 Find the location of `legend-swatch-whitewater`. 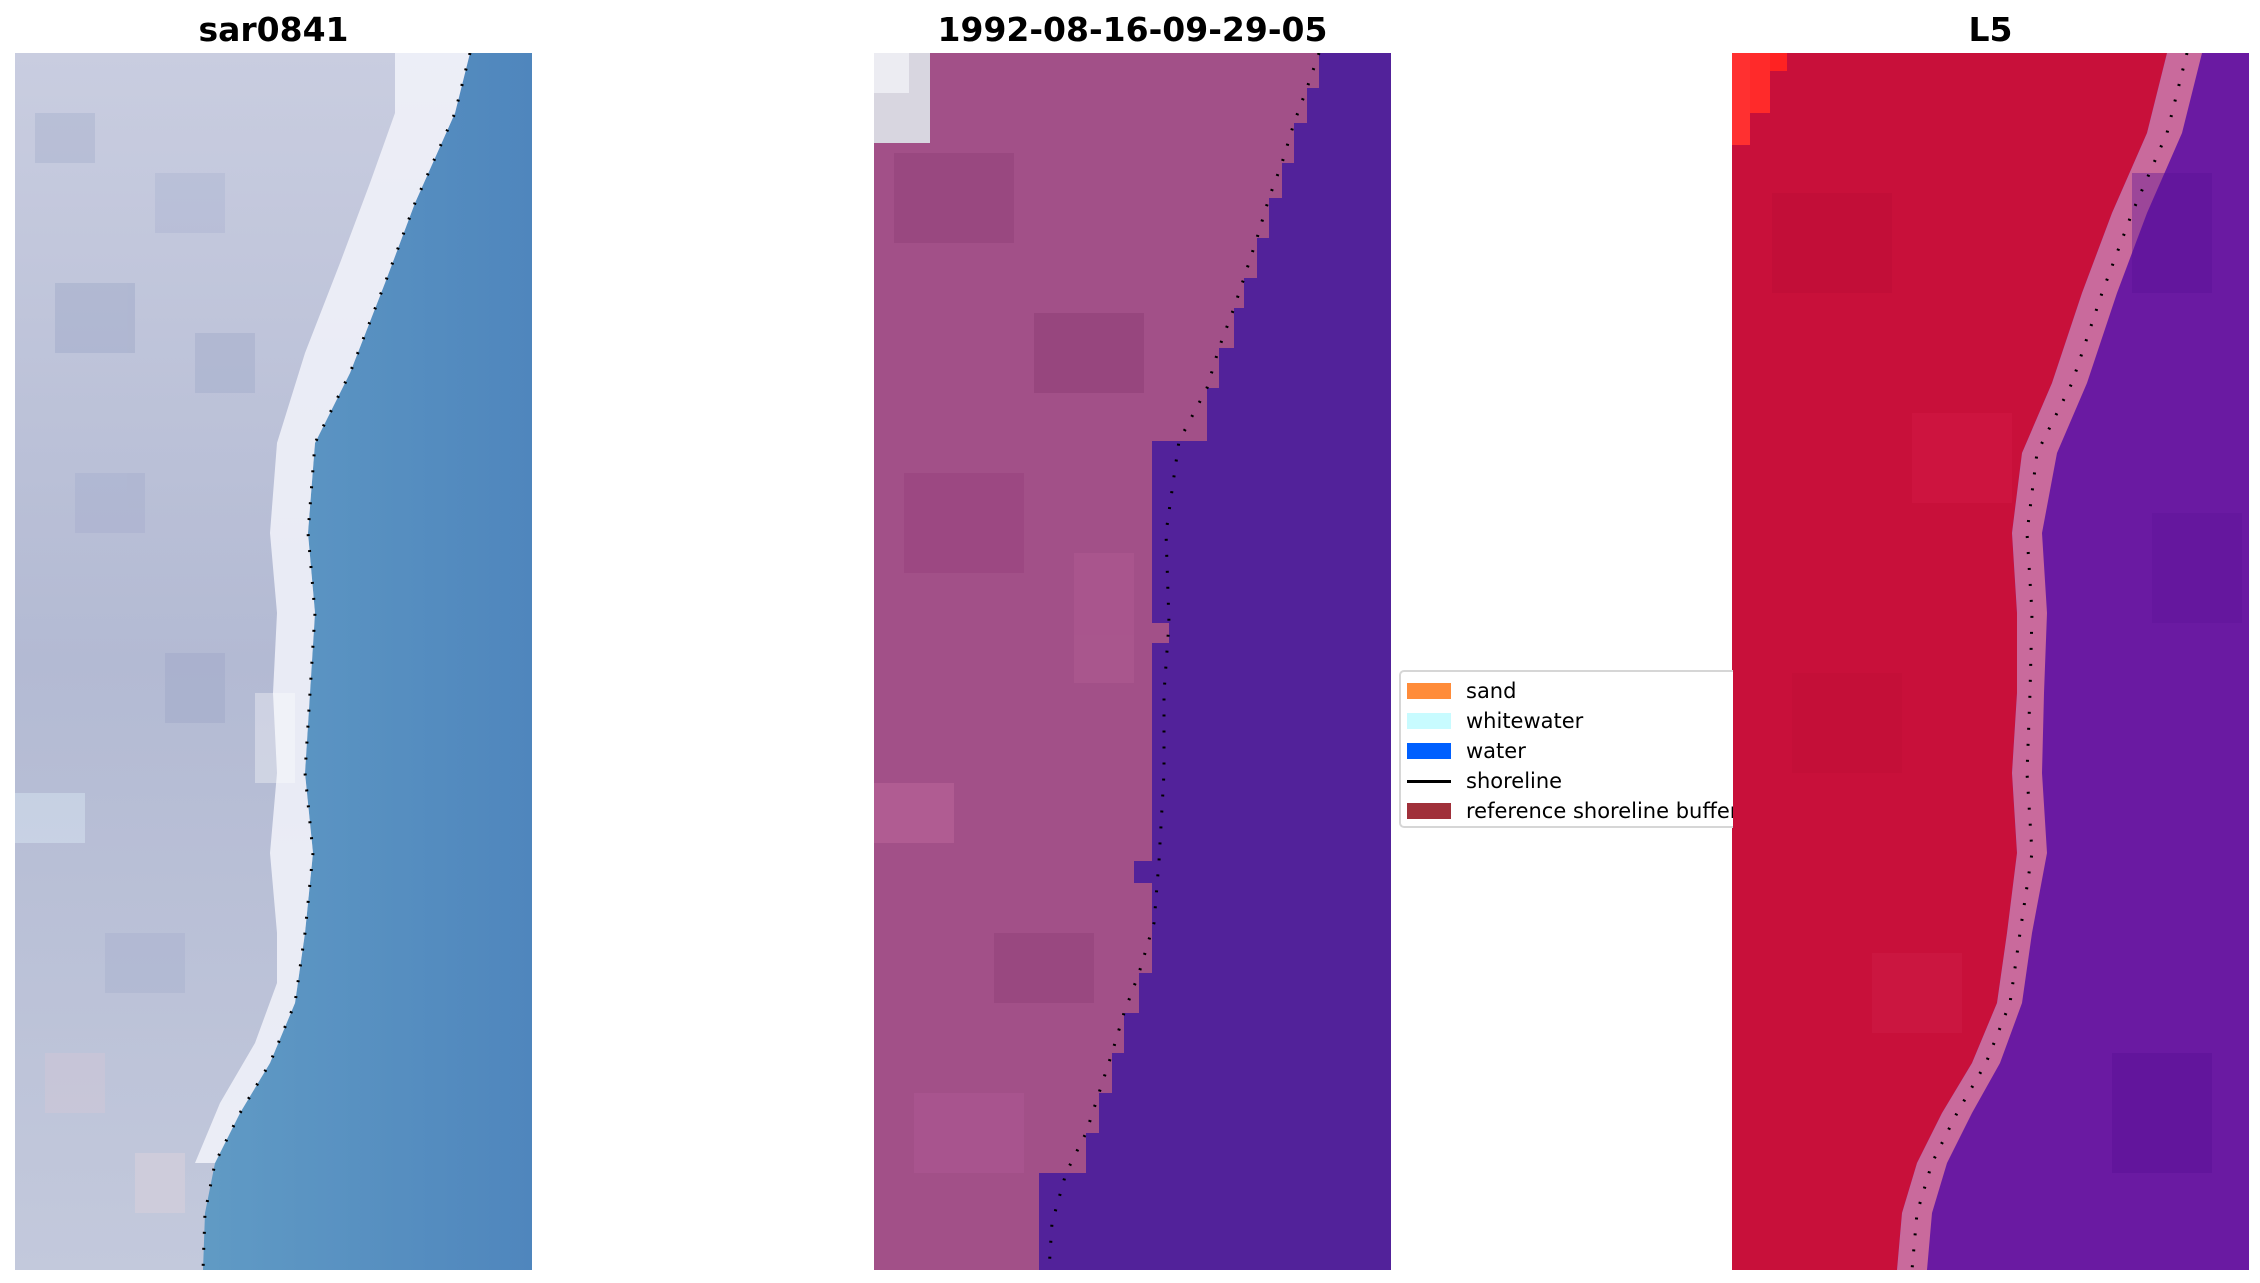

legend-swatch-whitewater is located at coordinates (1429, 721).